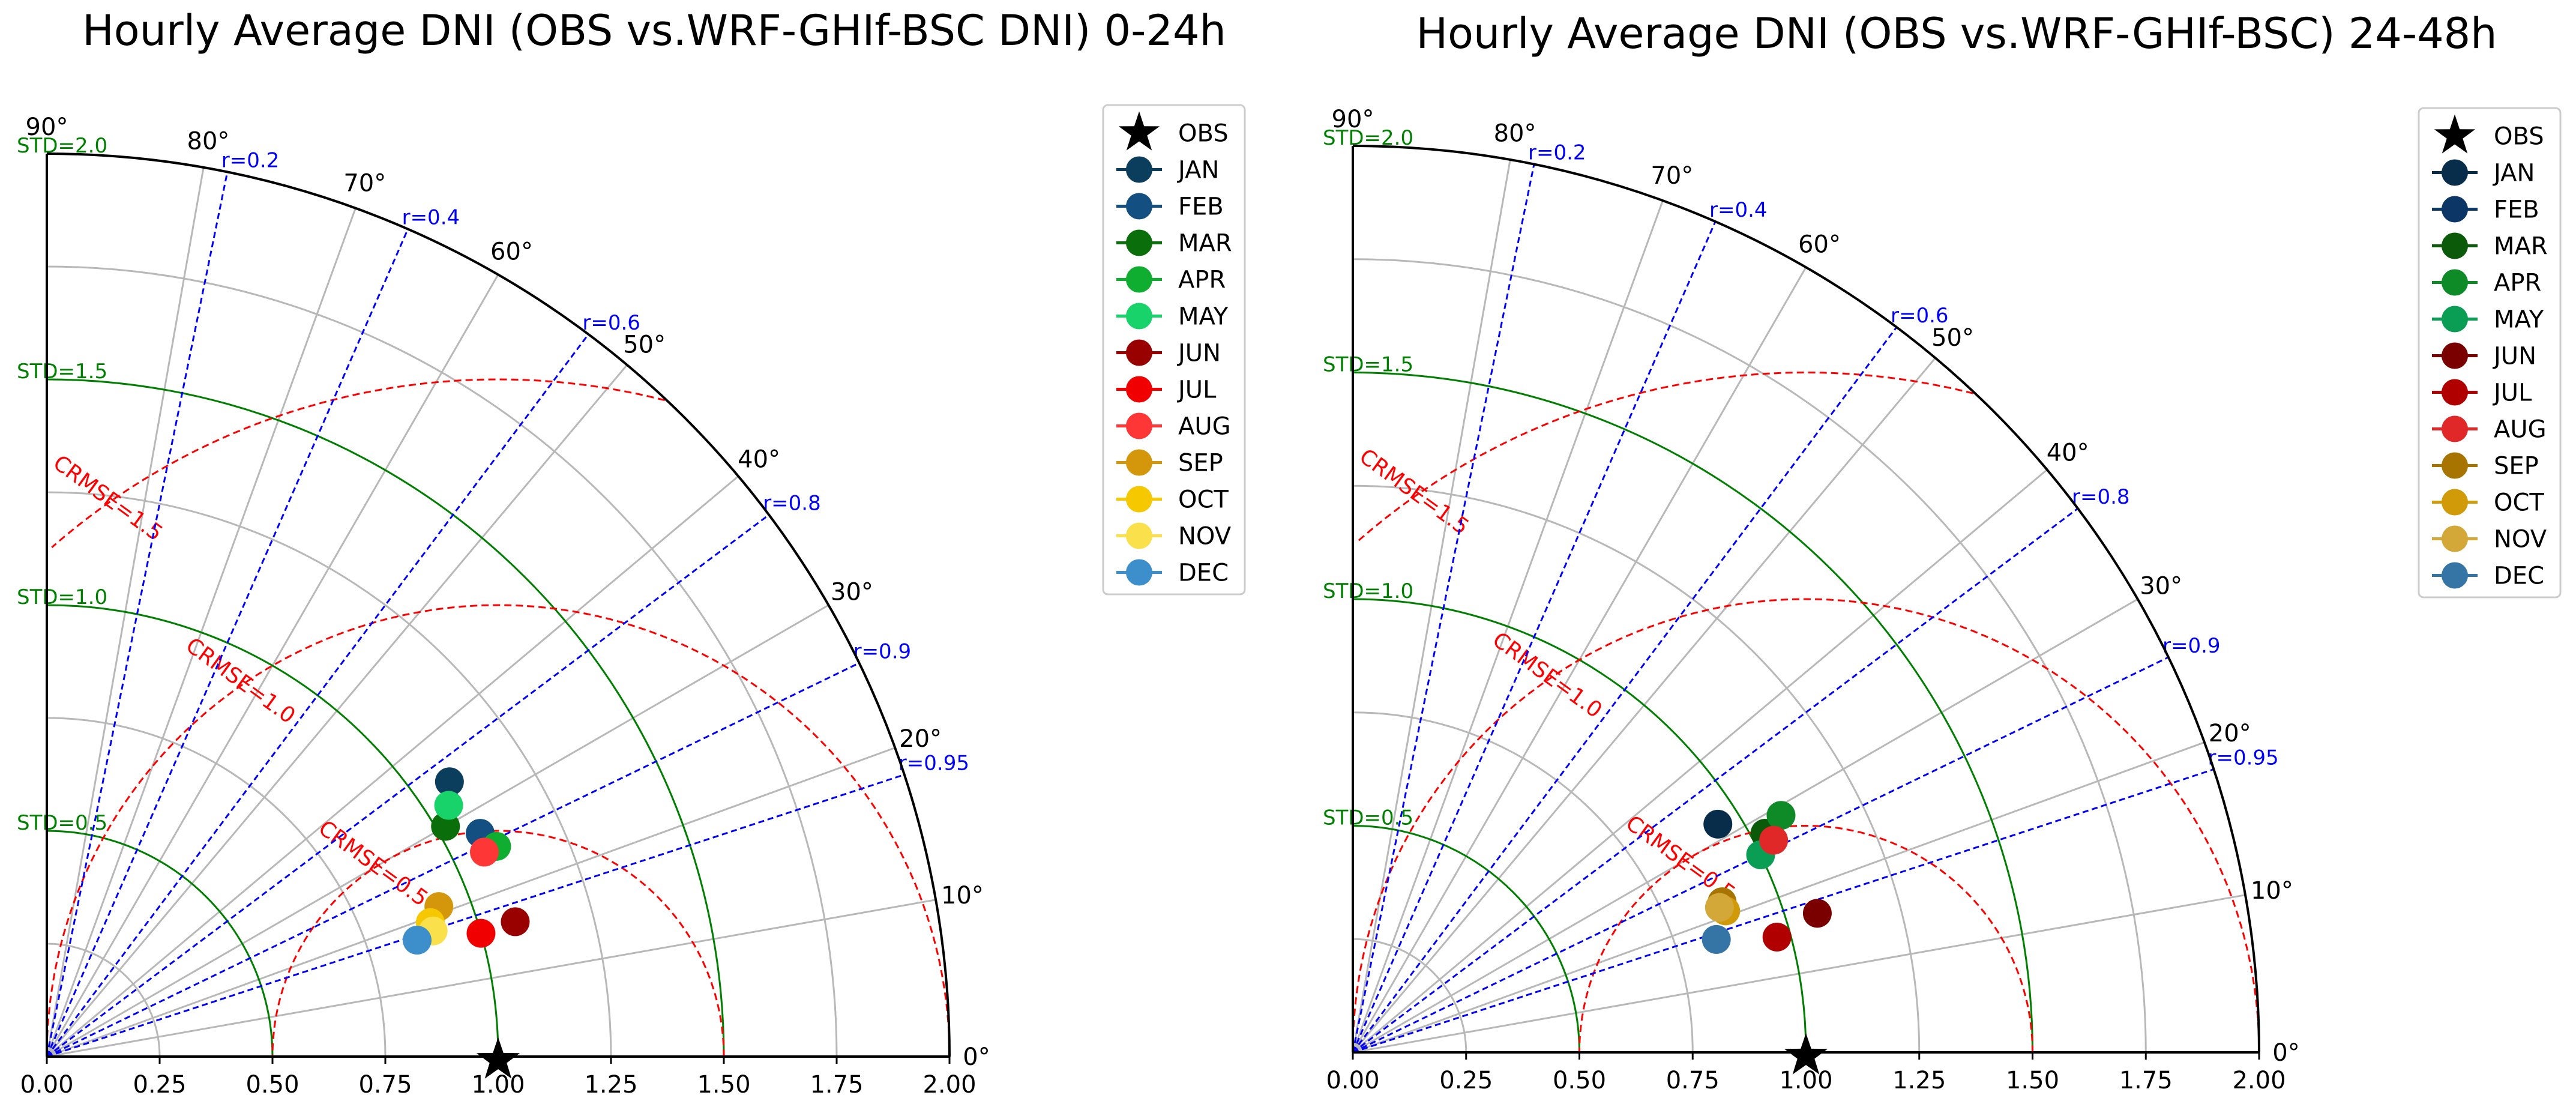  I want to click on x-tick-label: 2.00, so click(949, 1085).